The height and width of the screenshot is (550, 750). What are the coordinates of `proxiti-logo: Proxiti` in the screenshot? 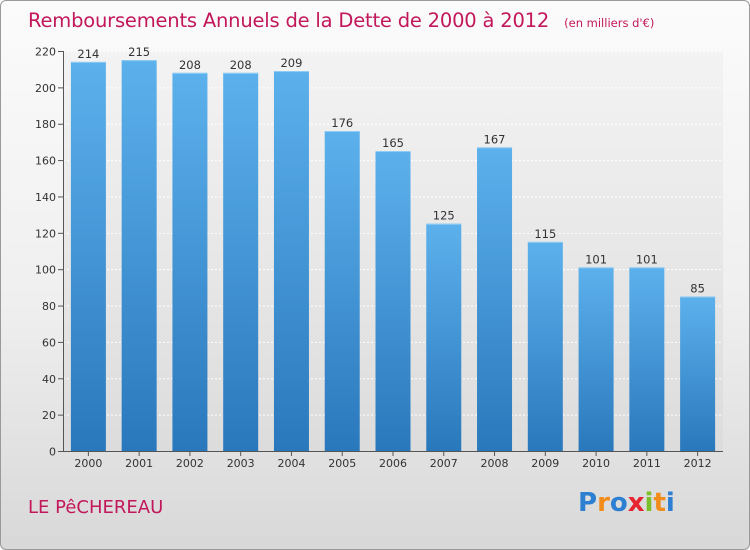 It's located at (626, 503).